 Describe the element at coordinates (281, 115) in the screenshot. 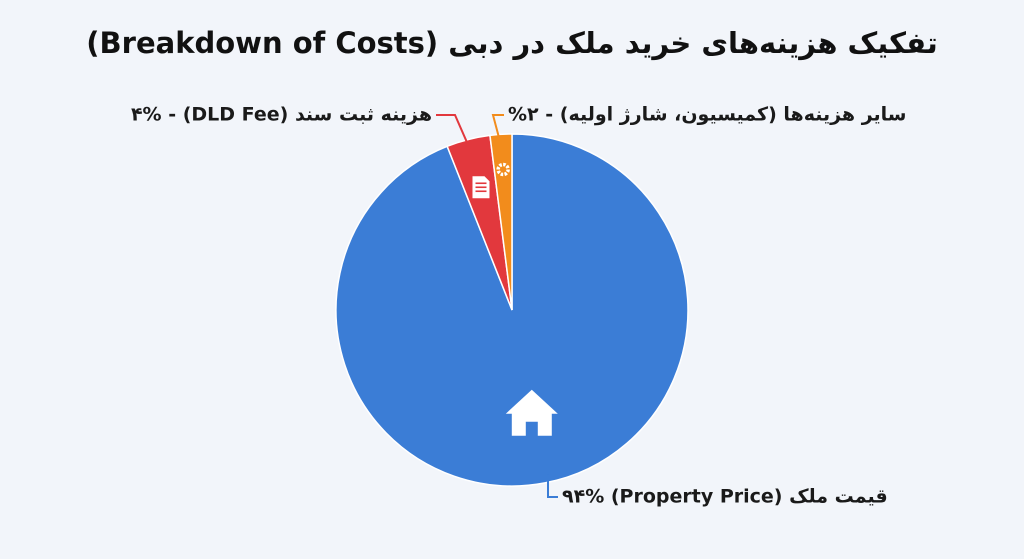

I see `slice-label: هزینه ثبت سند (DLD Fee) - ۴%` at that location.